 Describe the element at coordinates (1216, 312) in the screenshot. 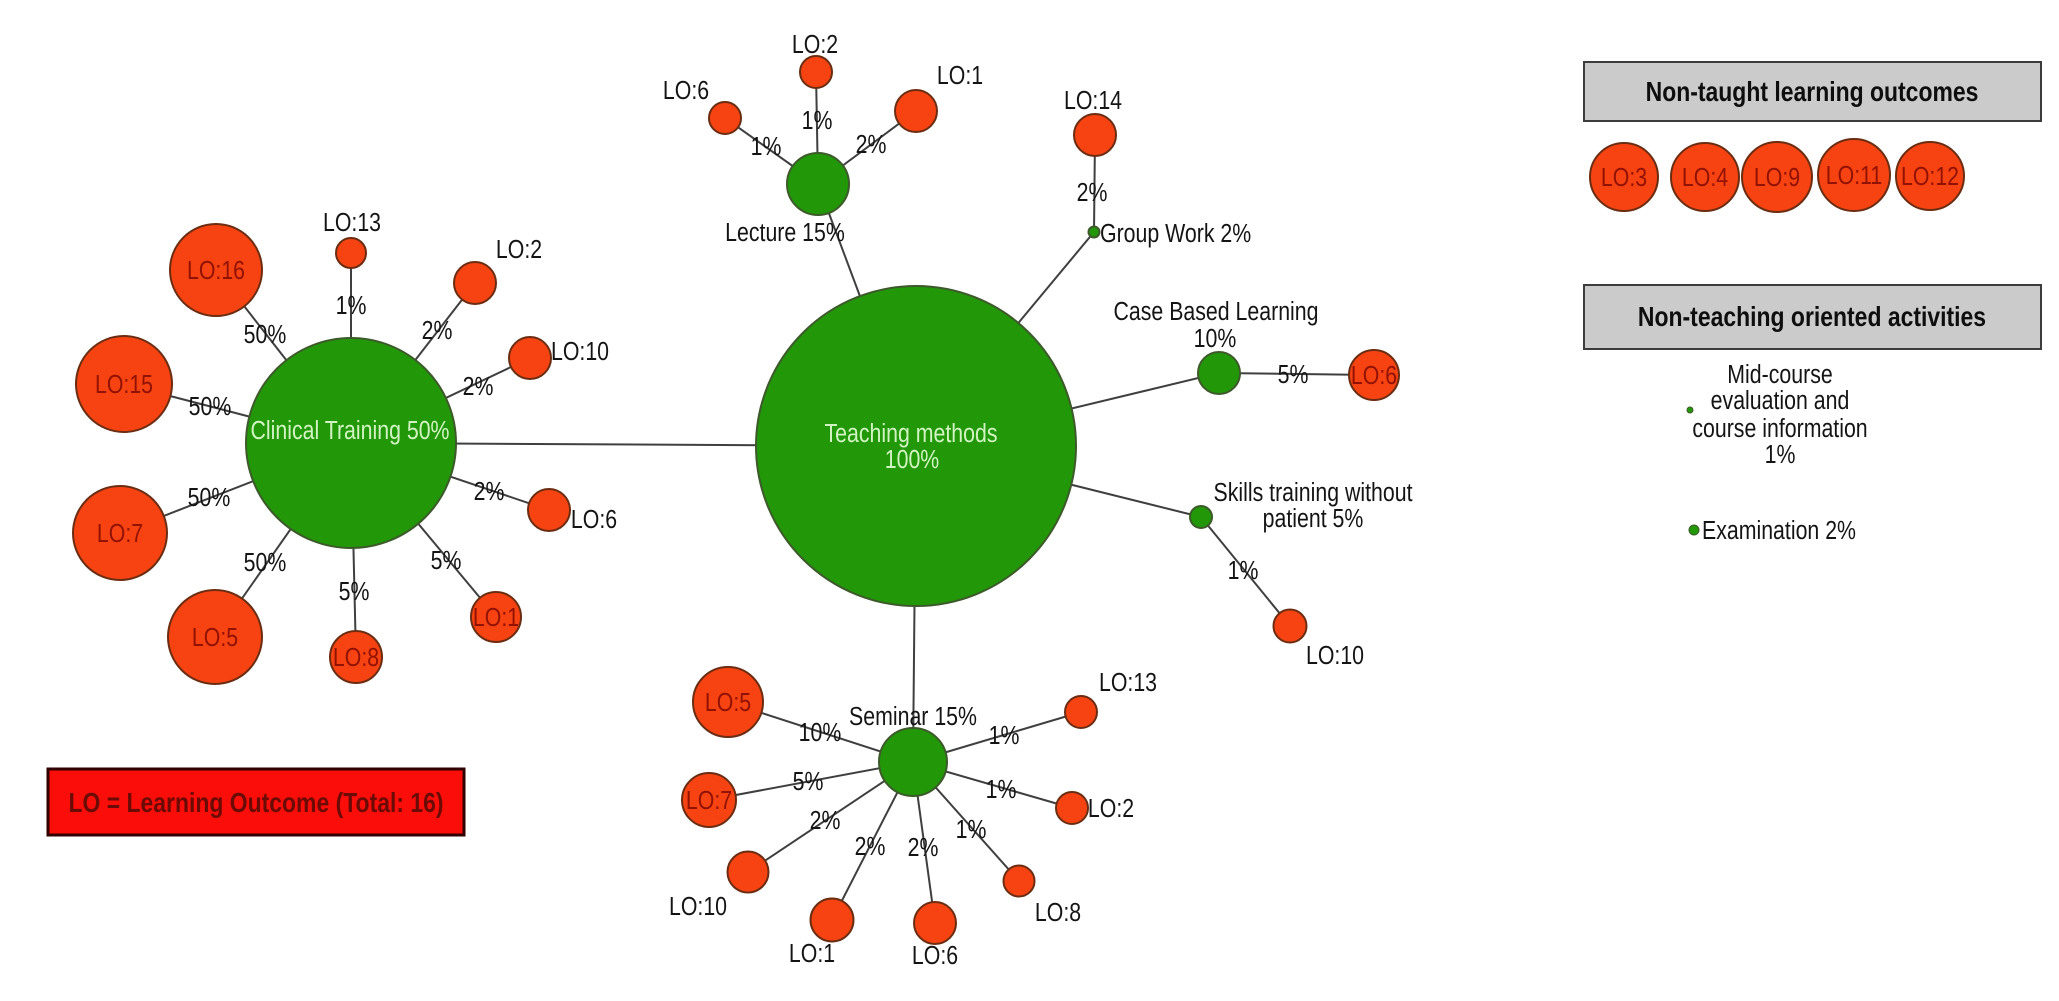

I see `svg-text: Case Based Learning` at that location.